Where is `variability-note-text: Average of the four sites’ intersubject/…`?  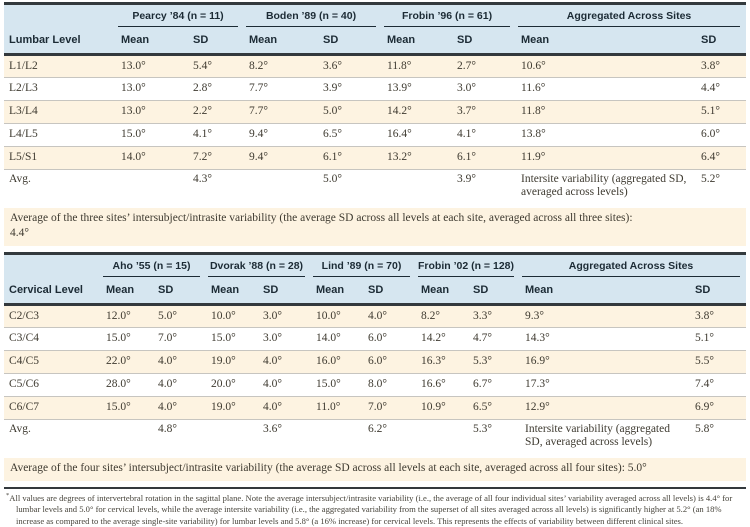 variability-note-text: Average of the four sites’ intersubject/… is located at coordinates (328, 468).